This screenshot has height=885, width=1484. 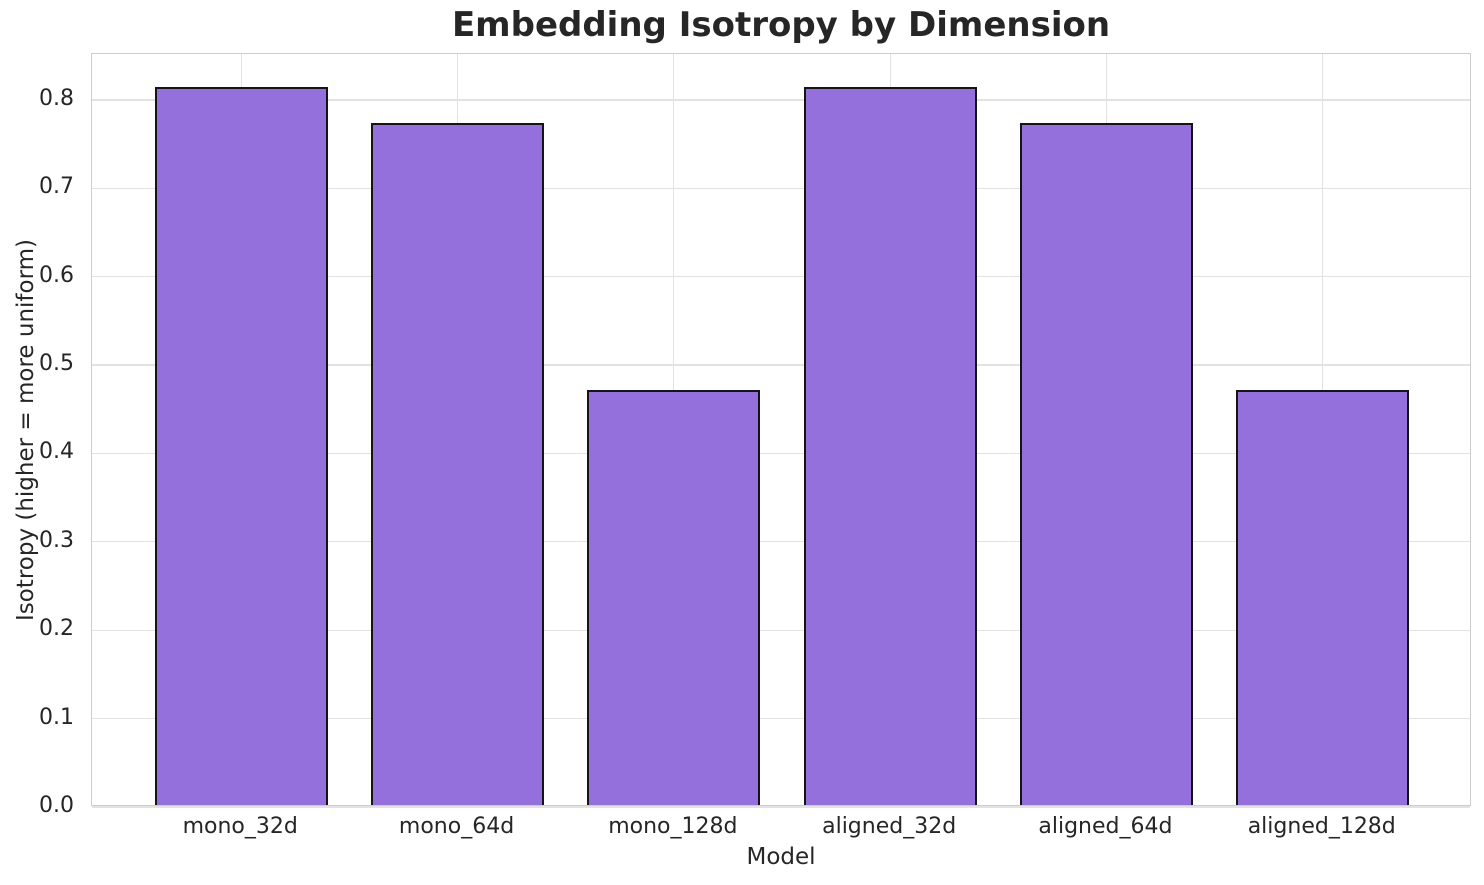 What do you see at coordinates (1106, 463) in the screenshot?
I see `bar-aligned_64d` at bounding box center [1106, 463].